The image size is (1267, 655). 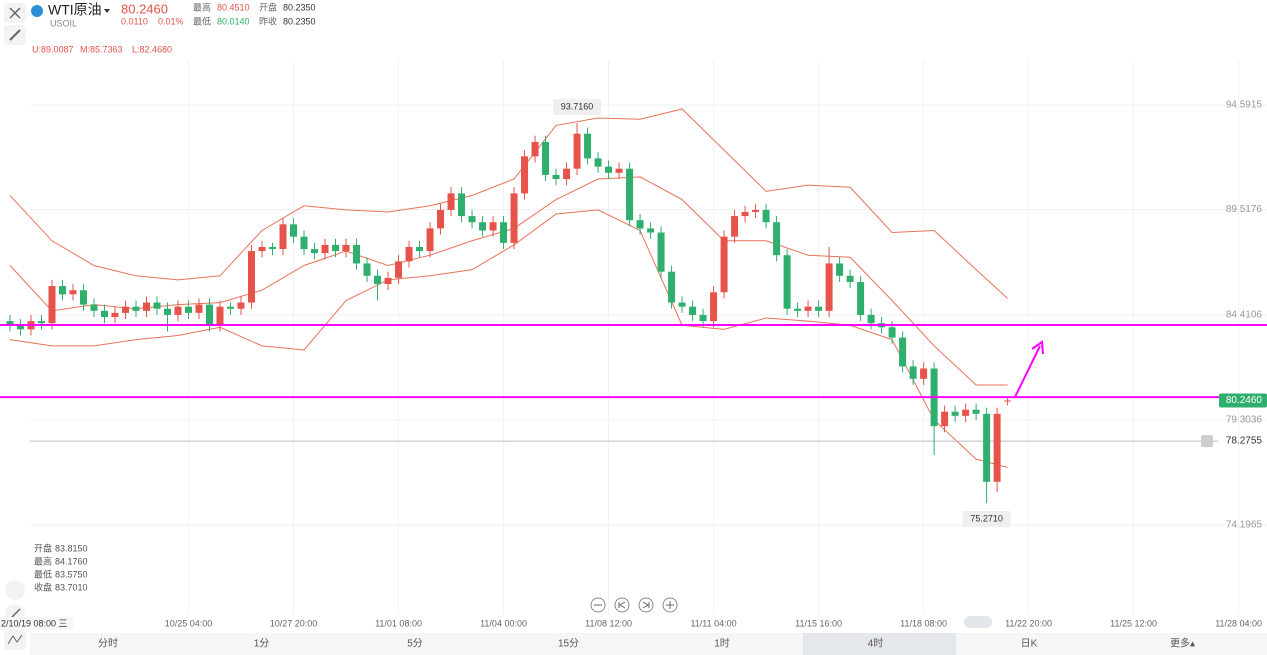 I want to click on price: 80.2460, so click(x=144, y=8).